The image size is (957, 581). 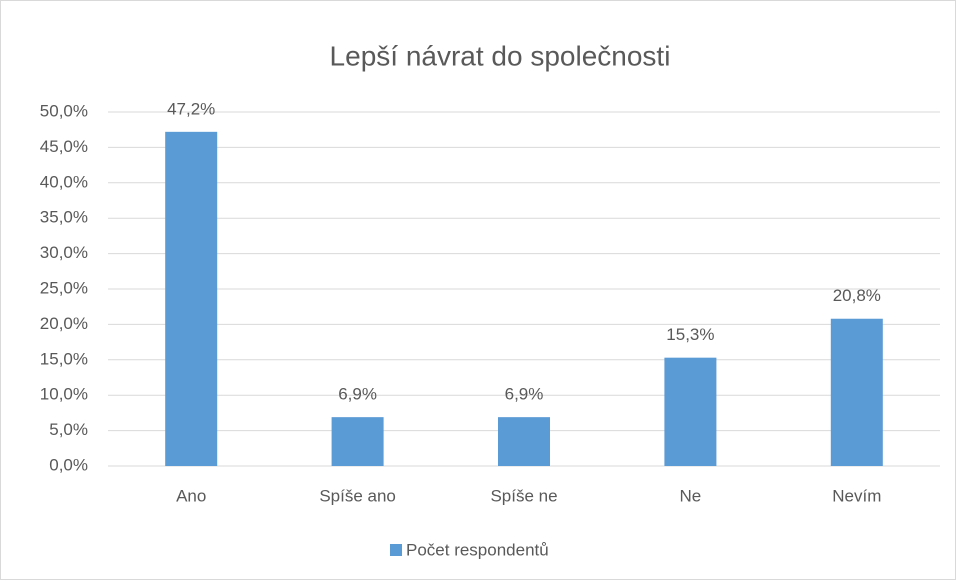 I want to click on value-label: 20,8%, so click(x=857, y=295).